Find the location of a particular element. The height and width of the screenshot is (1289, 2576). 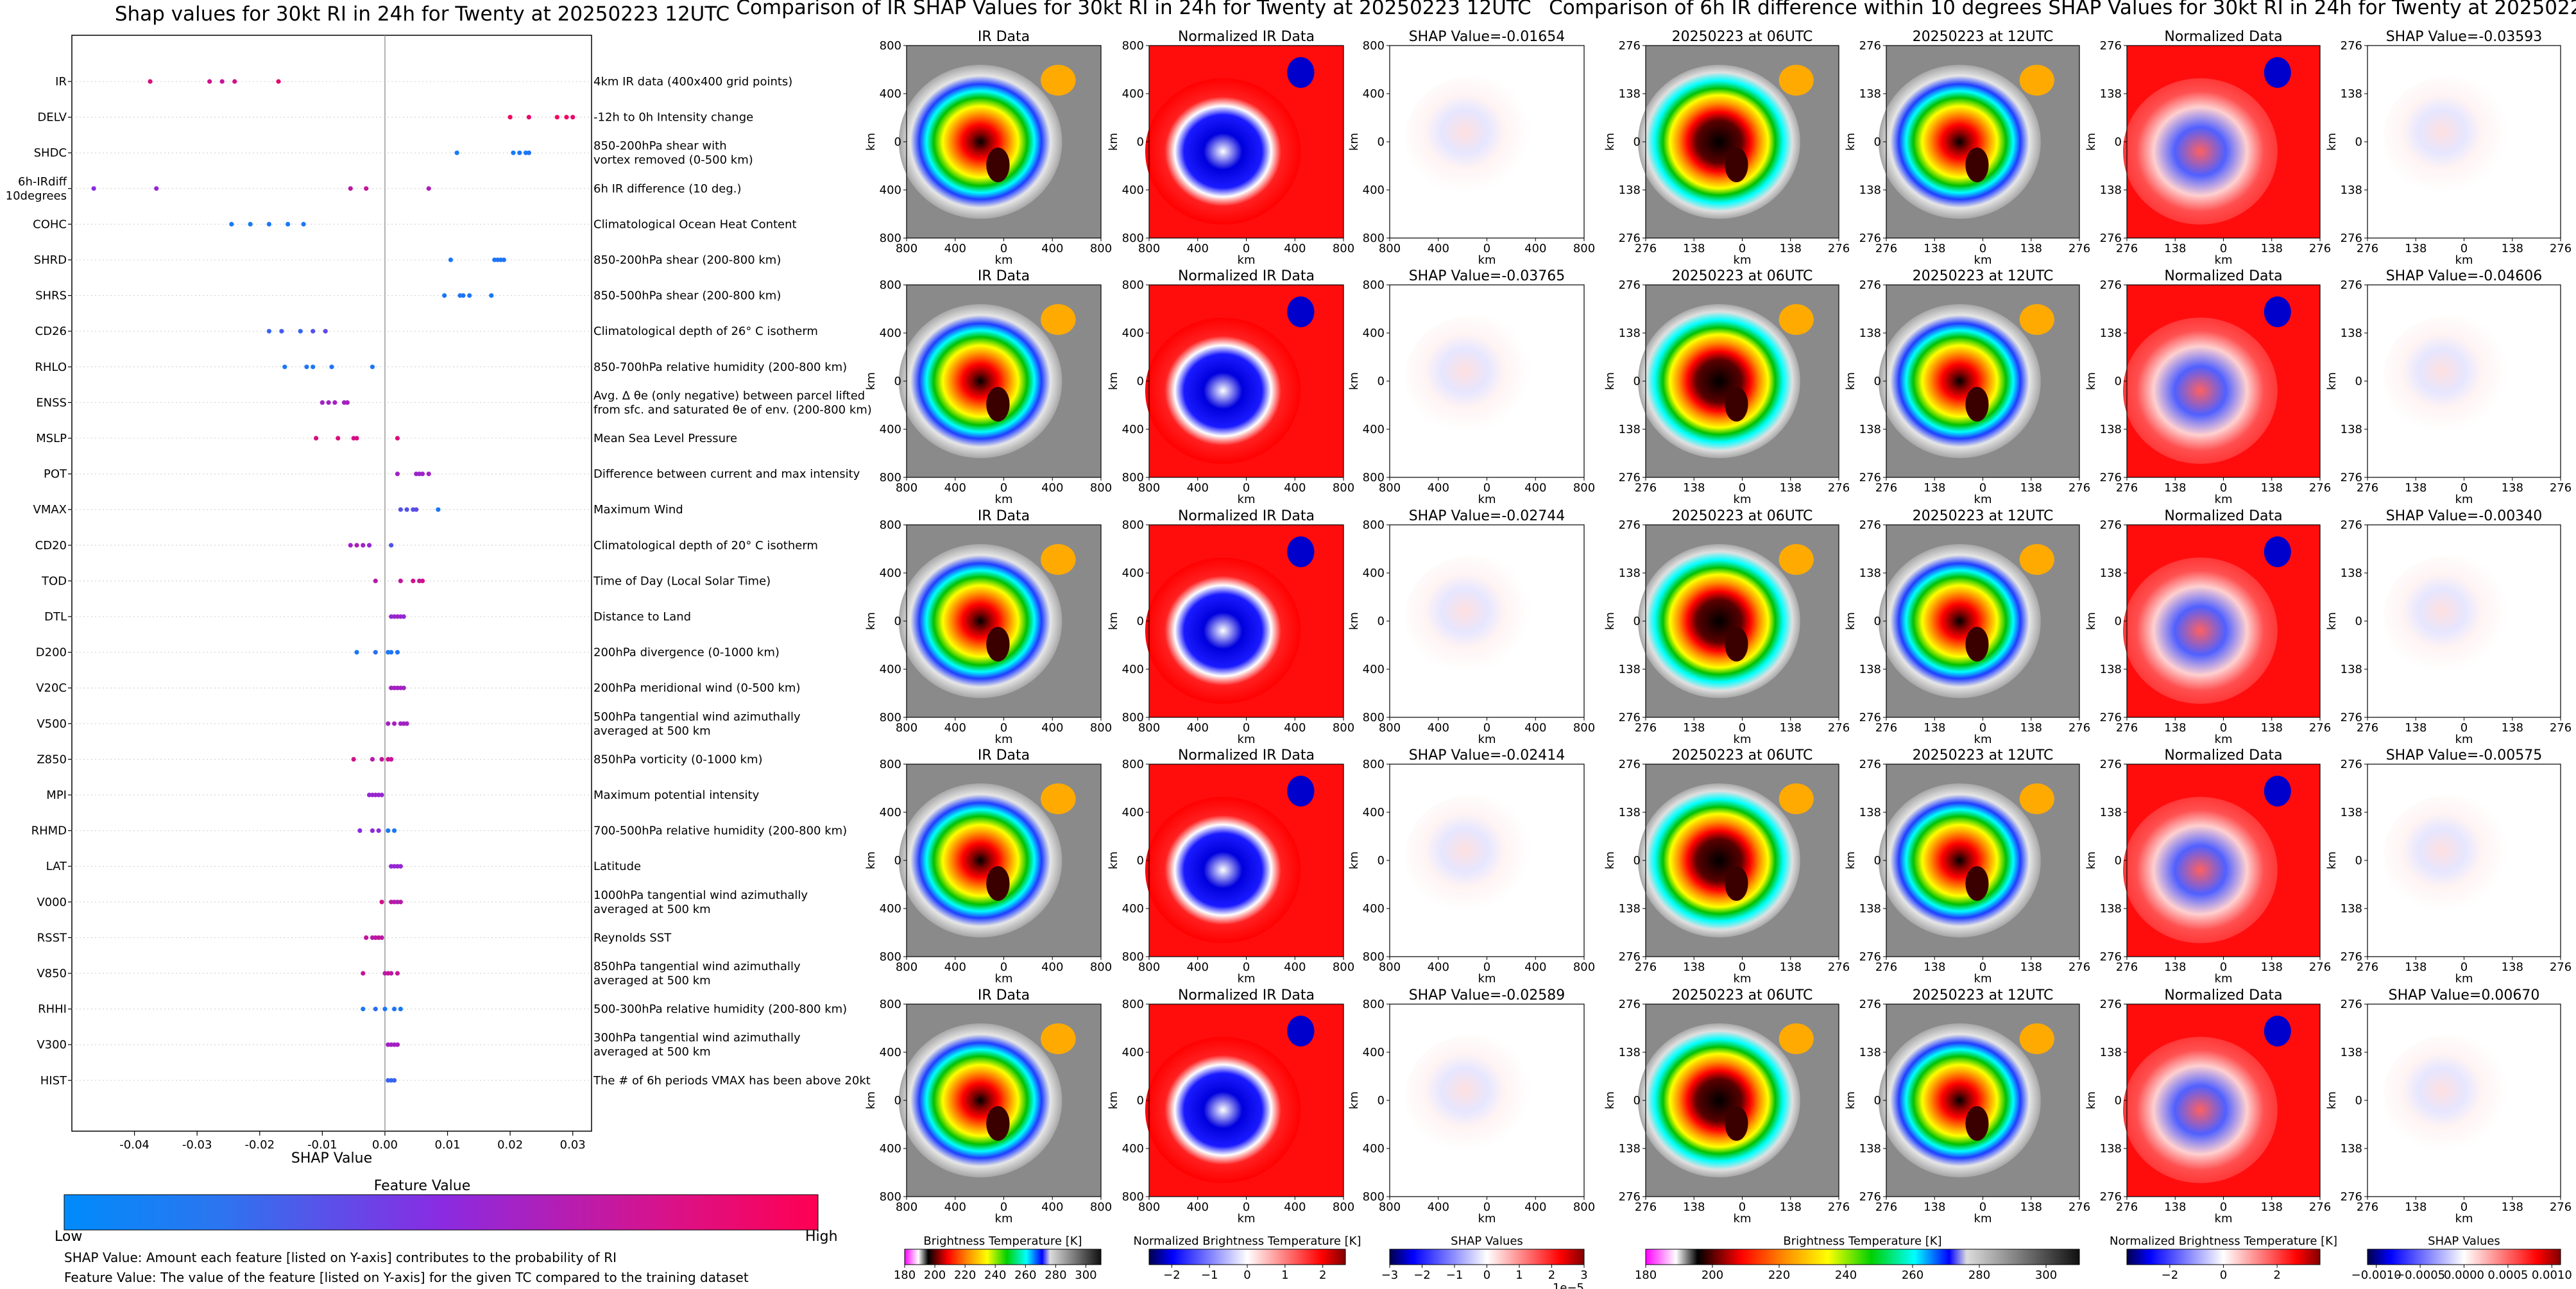

colorbar-tick-label: 0 is located at coordinates (1486, 1275).